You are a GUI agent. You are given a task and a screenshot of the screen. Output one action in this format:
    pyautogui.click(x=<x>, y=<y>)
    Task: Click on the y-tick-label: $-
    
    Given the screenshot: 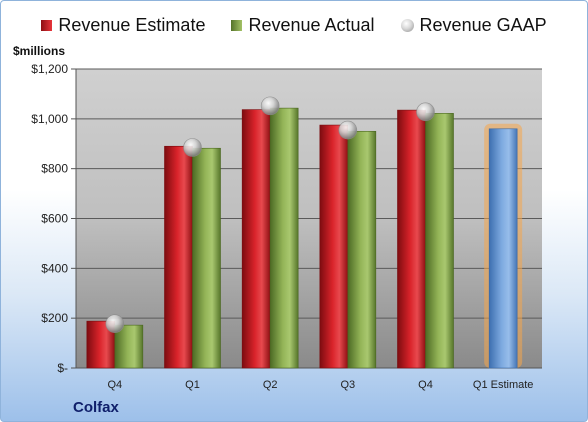 What is the action you would take?
    pyautogui.click(x=62, y=368)
    